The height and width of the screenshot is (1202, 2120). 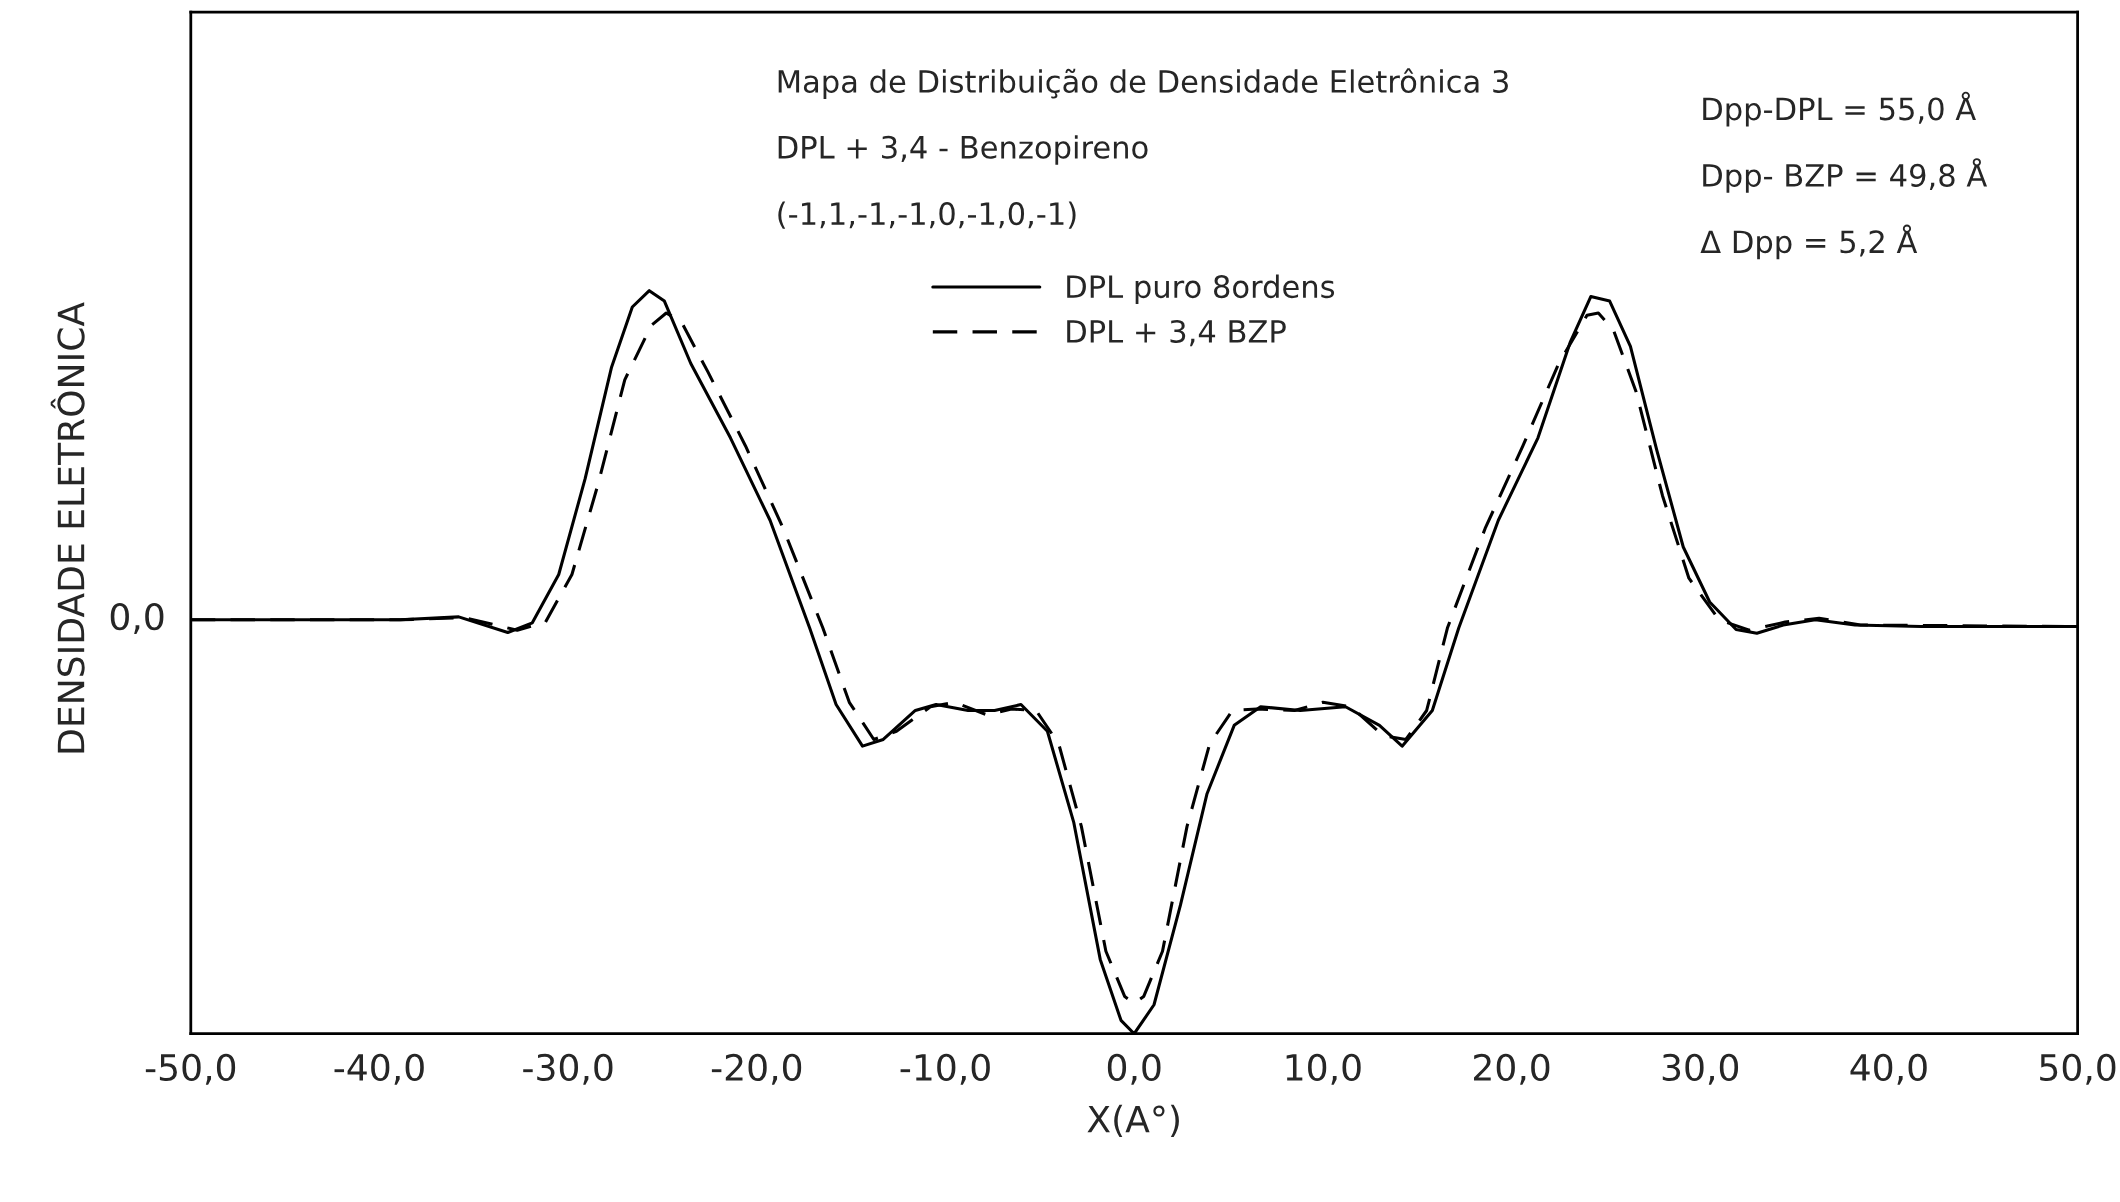 What do you see at coordinates (1845, 175) in the screenshot?
I see `text: Dpp- BZP = 49,8 Å` at bounding box center [1845, 175].